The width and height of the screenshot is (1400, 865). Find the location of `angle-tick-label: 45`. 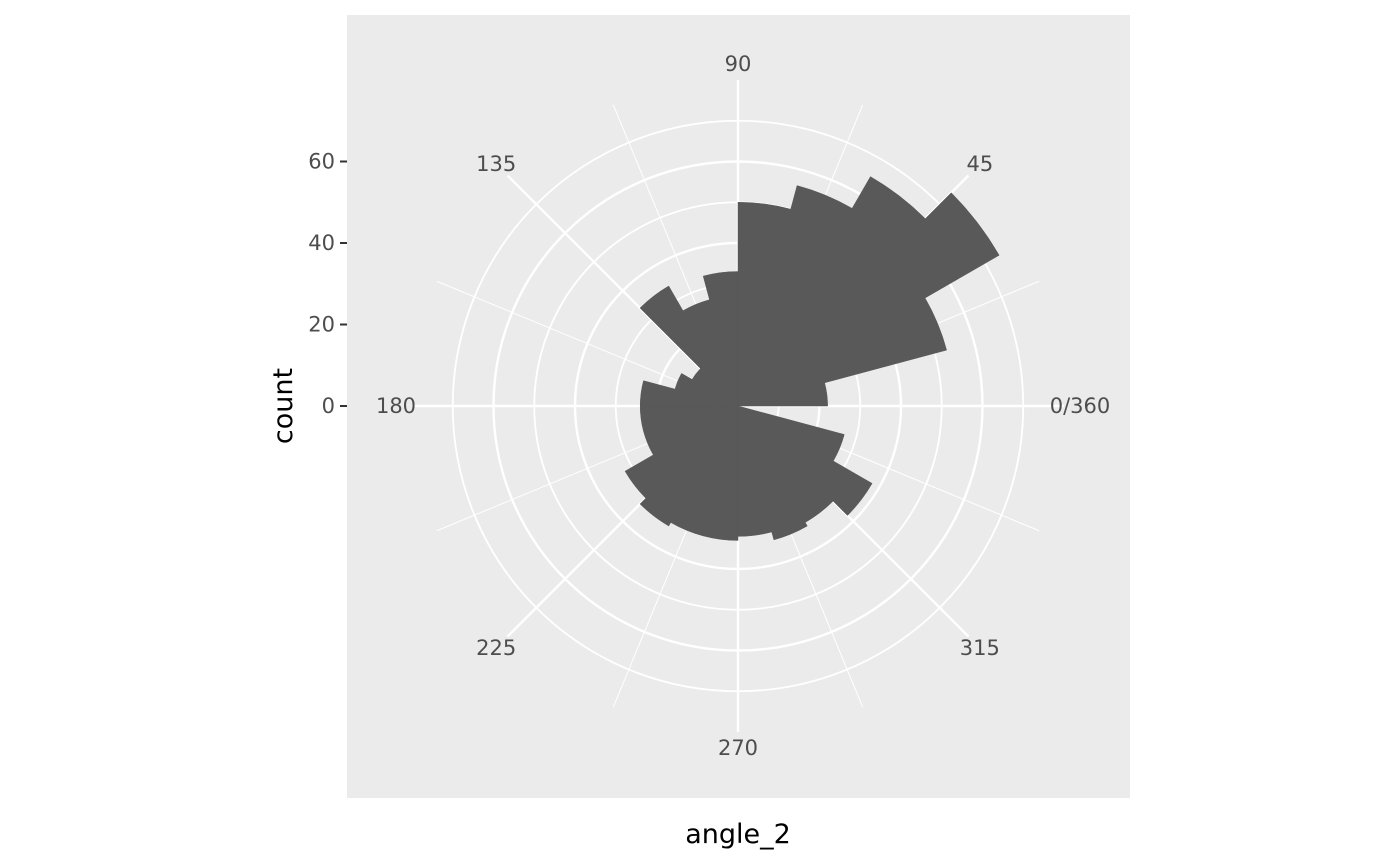

angle-tick-label: 45 is located at coordinates (979, 164).